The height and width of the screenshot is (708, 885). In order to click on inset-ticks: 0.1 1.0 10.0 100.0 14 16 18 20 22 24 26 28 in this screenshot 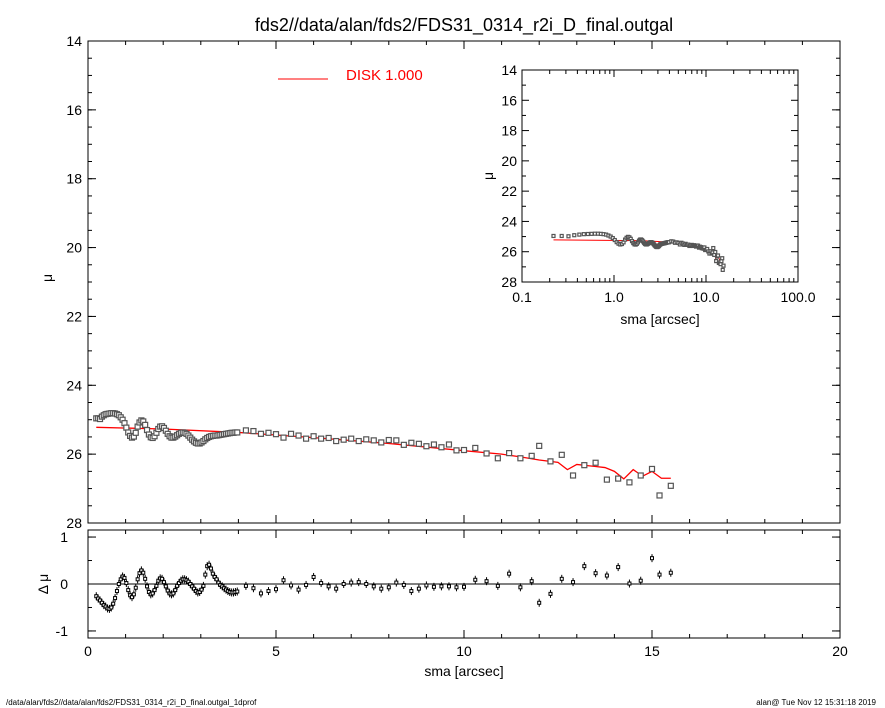, I will do `click(658, 183)`.